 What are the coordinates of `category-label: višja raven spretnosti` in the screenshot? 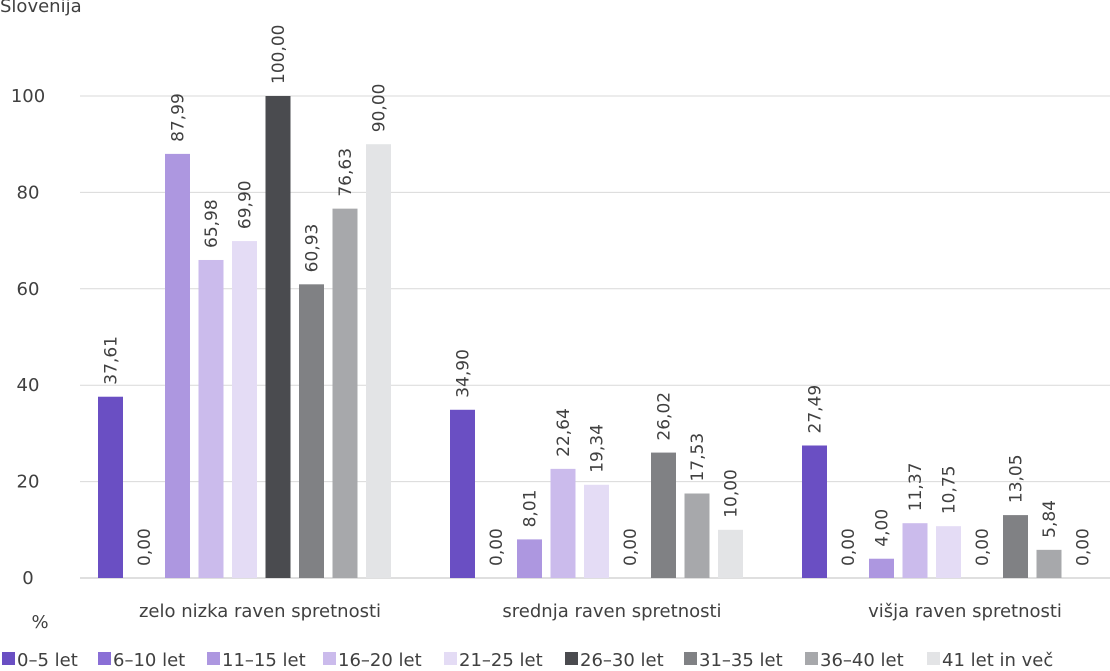 It's located at (965, 611).